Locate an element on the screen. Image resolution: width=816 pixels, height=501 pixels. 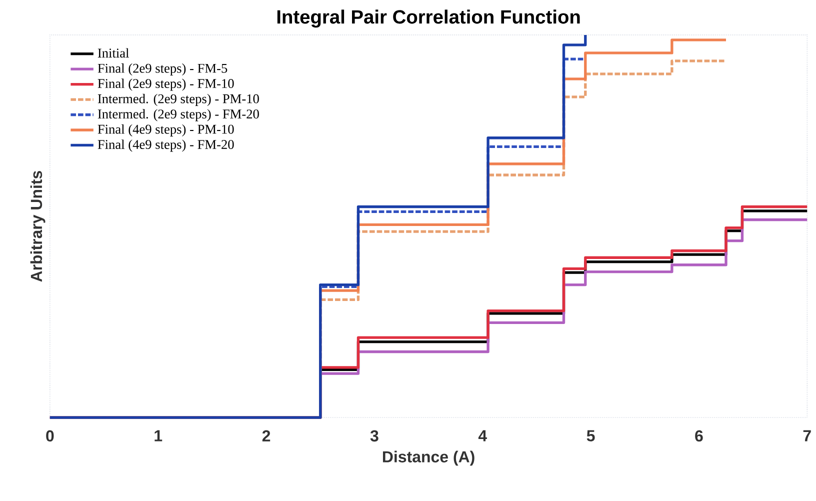
legend-label: Intermed. (2e9 steps) - PM-10 is located at coordinates (178, 100).